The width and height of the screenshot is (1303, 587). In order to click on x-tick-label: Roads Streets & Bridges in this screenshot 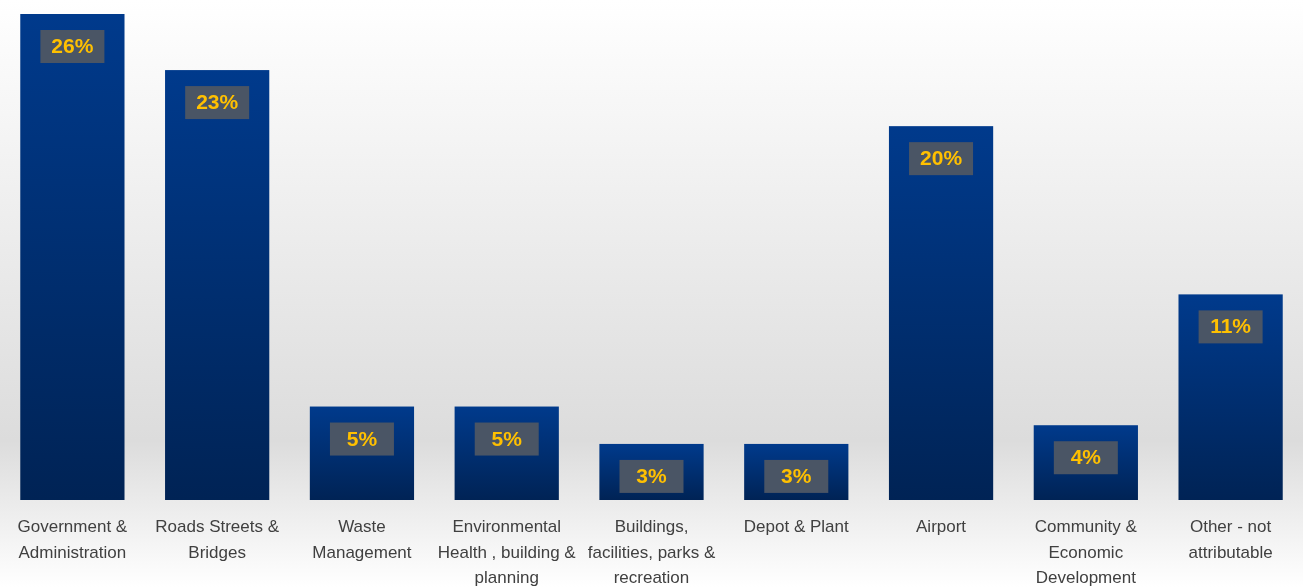, I will do `click(217, 539)`.